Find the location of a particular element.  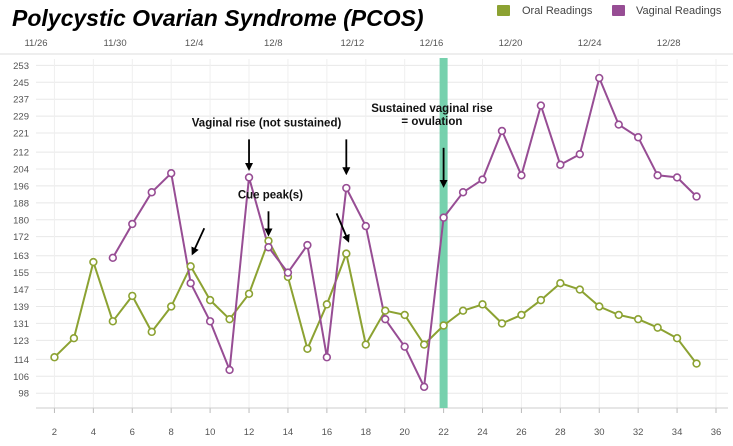

annotation-arrow is located at coordinates (198, 241).